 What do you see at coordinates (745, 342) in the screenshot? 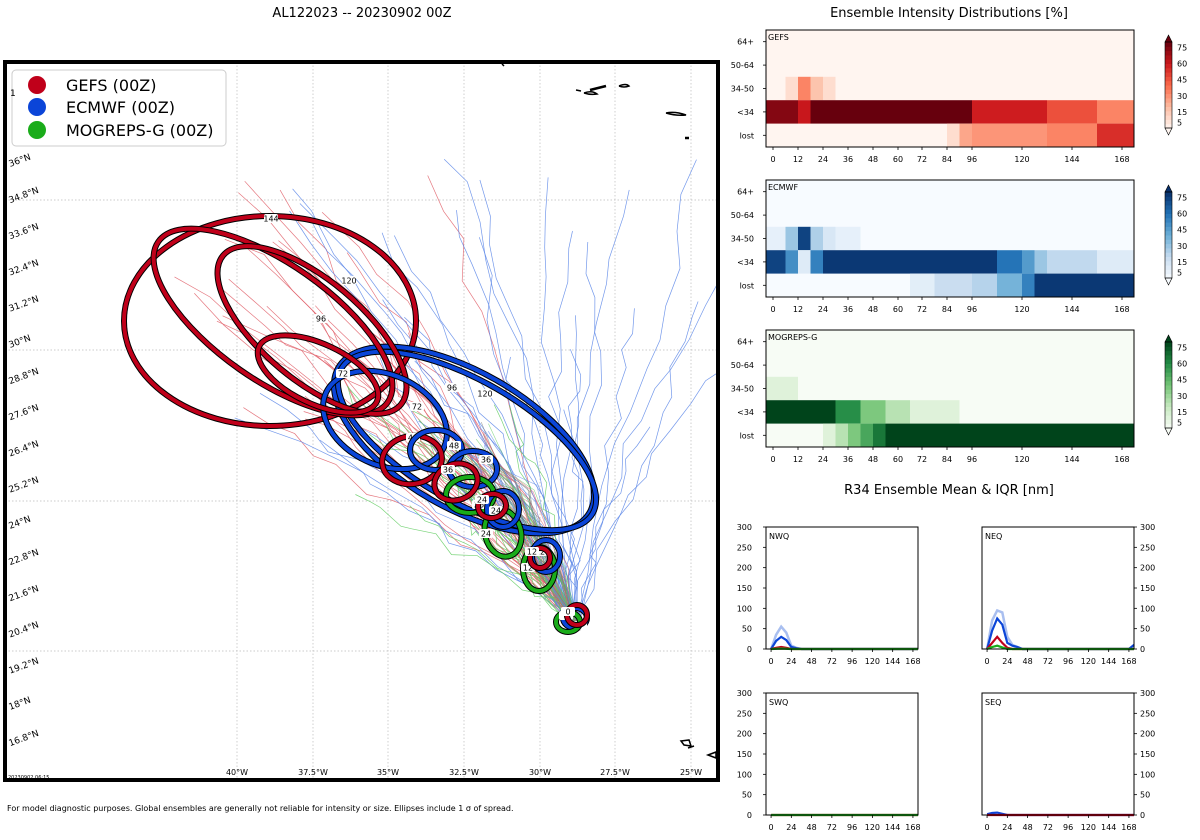
I see `category-label: 64+` at bounding box center [745, 342].